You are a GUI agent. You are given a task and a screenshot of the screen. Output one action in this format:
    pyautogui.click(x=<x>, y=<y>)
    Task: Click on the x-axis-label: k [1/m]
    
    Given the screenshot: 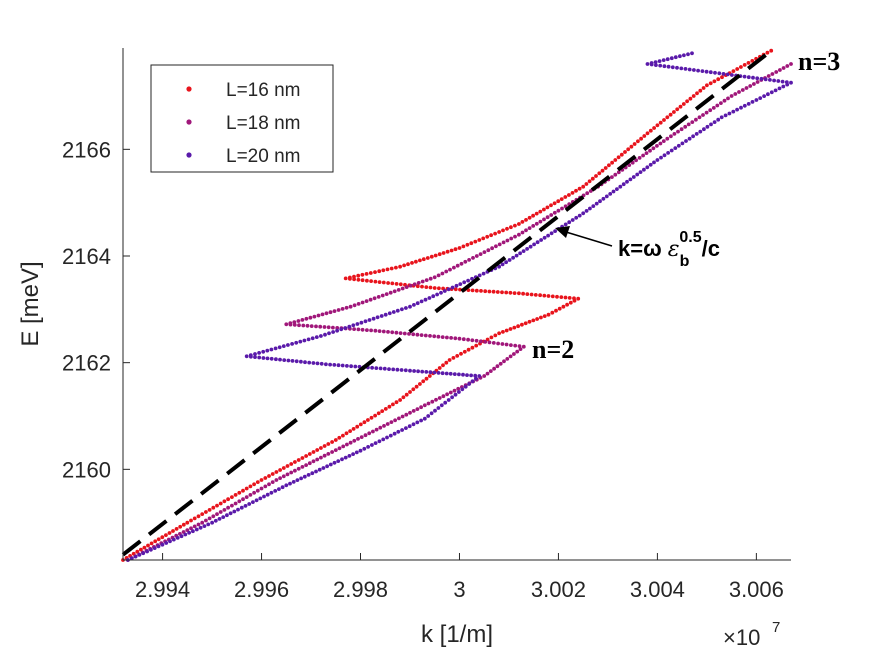 What is the action you would take?
    pyautogui.click(x=457, y=634)
    